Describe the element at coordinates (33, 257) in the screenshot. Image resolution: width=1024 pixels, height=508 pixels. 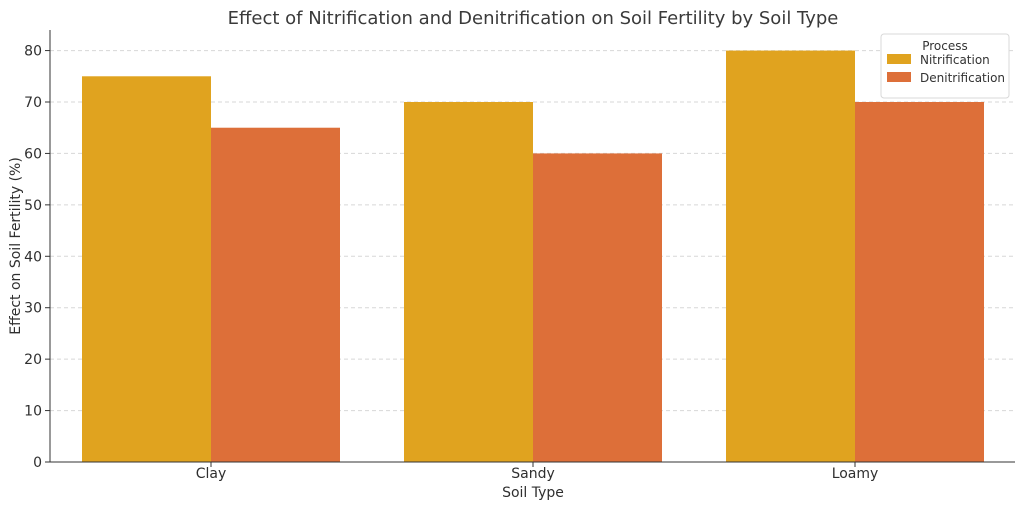
I see `y-tick-label: 40` at that location.